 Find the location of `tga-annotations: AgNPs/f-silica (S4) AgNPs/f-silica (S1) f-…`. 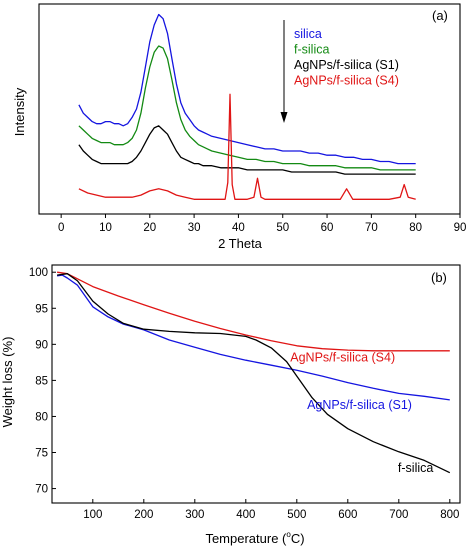

tga-annotations: AgNPs/f-silica (S4) AgNPs/f-silica (S1) f-… is located at coordinates (361, 413).